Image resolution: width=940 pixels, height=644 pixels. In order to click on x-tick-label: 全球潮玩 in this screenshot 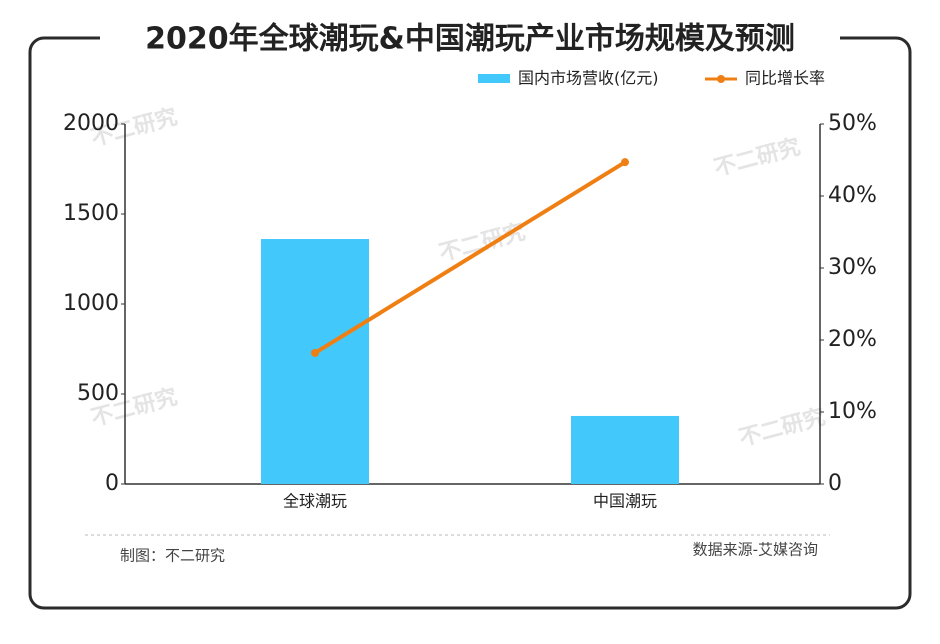, I will do `click(315, 501)`.